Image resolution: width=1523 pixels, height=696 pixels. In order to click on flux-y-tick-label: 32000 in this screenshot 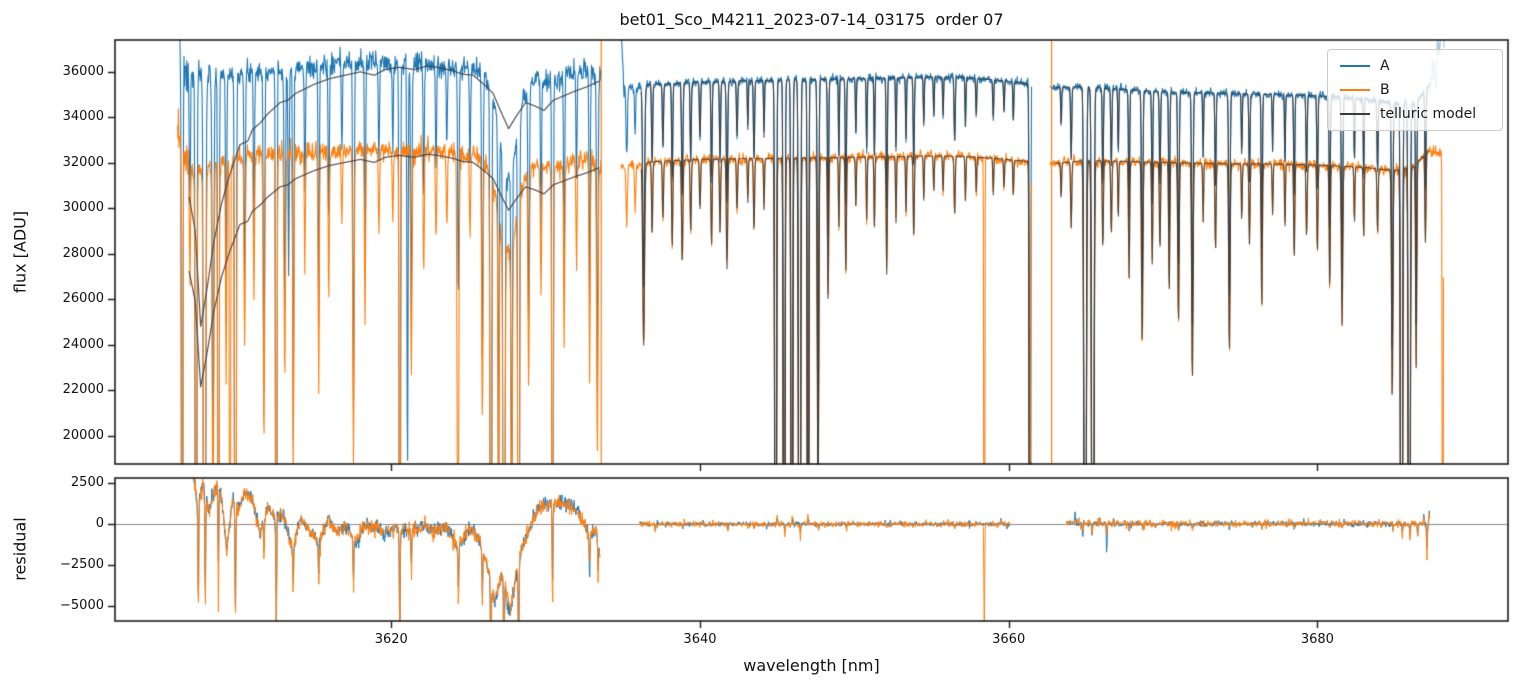, I will do `click(83, 162)`.